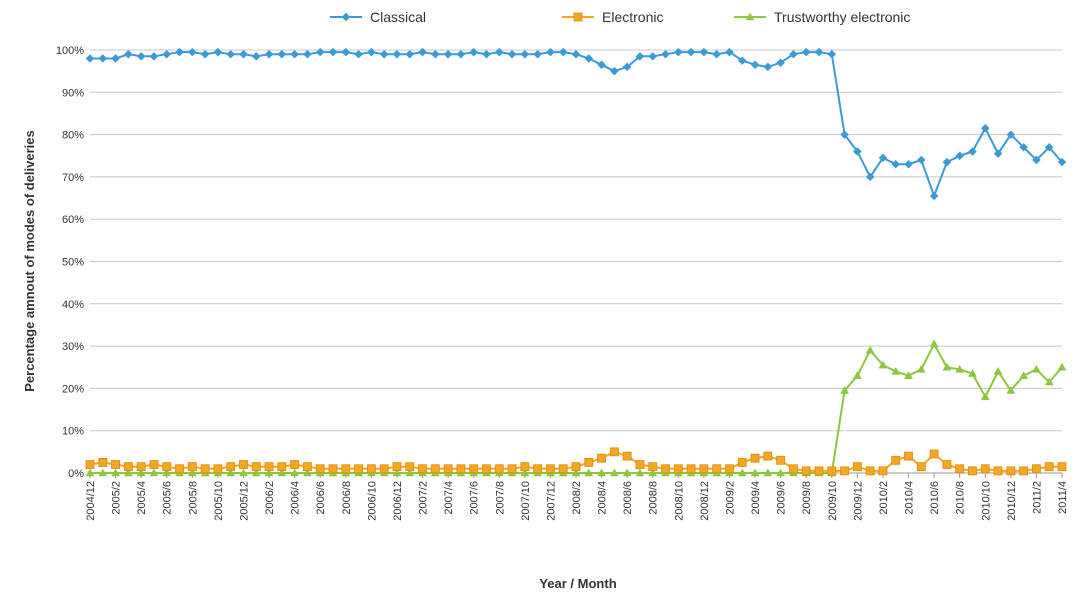 The height and width of the screenshot is (596, 1078). Describe the element at coordinates (807, 498) in the screenshot. I see `x-tick-label: 2009/8` at that location.